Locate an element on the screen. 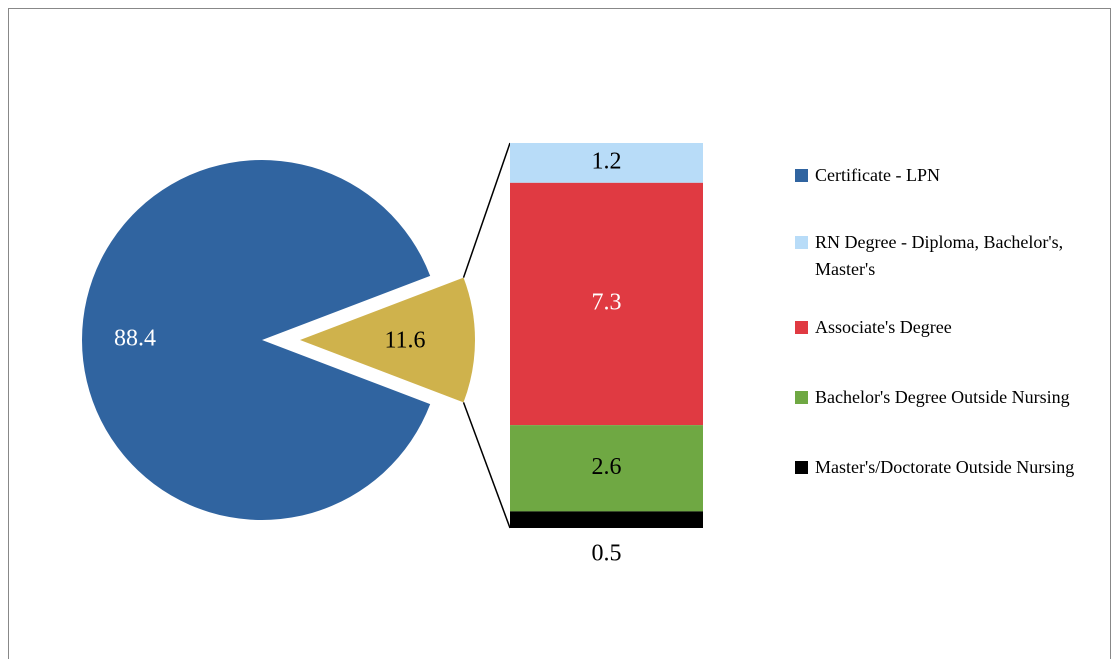  legend-label: Master's/Doctorate Outside Nursing is located at coordinates (945, 467).